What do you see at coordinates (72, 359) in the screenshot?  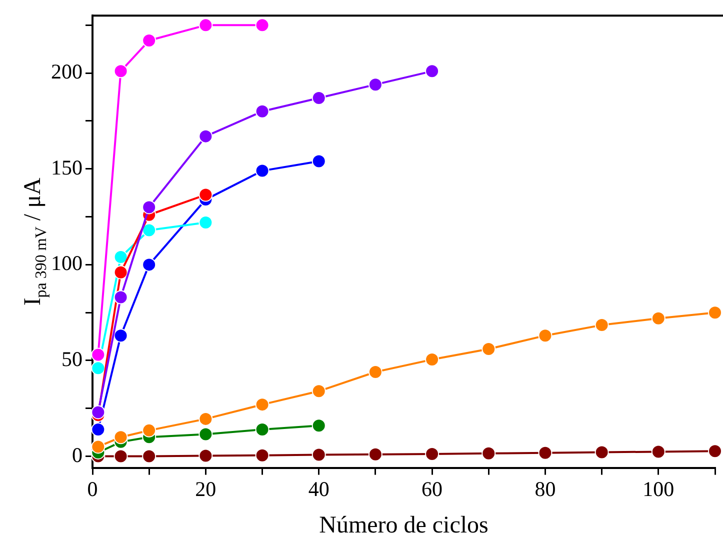 I see `y-tick-label: 50` at bounding box center [72, 359].